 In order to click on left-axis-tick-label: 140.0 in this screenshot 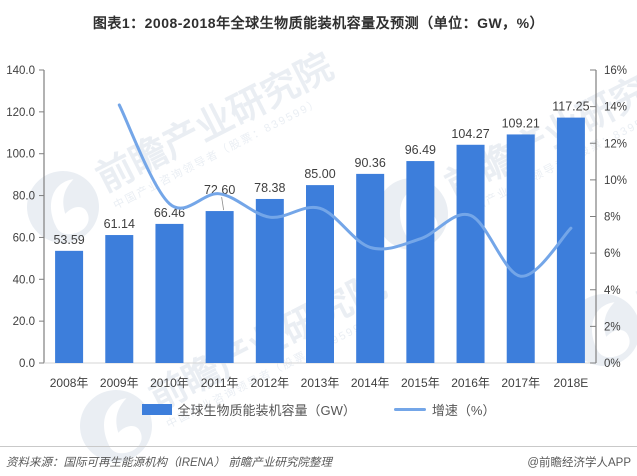, I will do `click(20, 71)`.